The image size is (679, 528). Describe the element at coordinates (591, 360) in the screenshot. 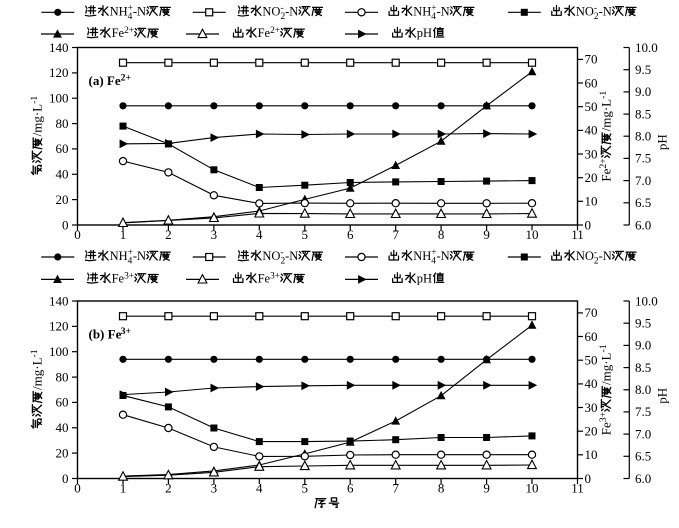

I see `svg-text: 50` at that location.